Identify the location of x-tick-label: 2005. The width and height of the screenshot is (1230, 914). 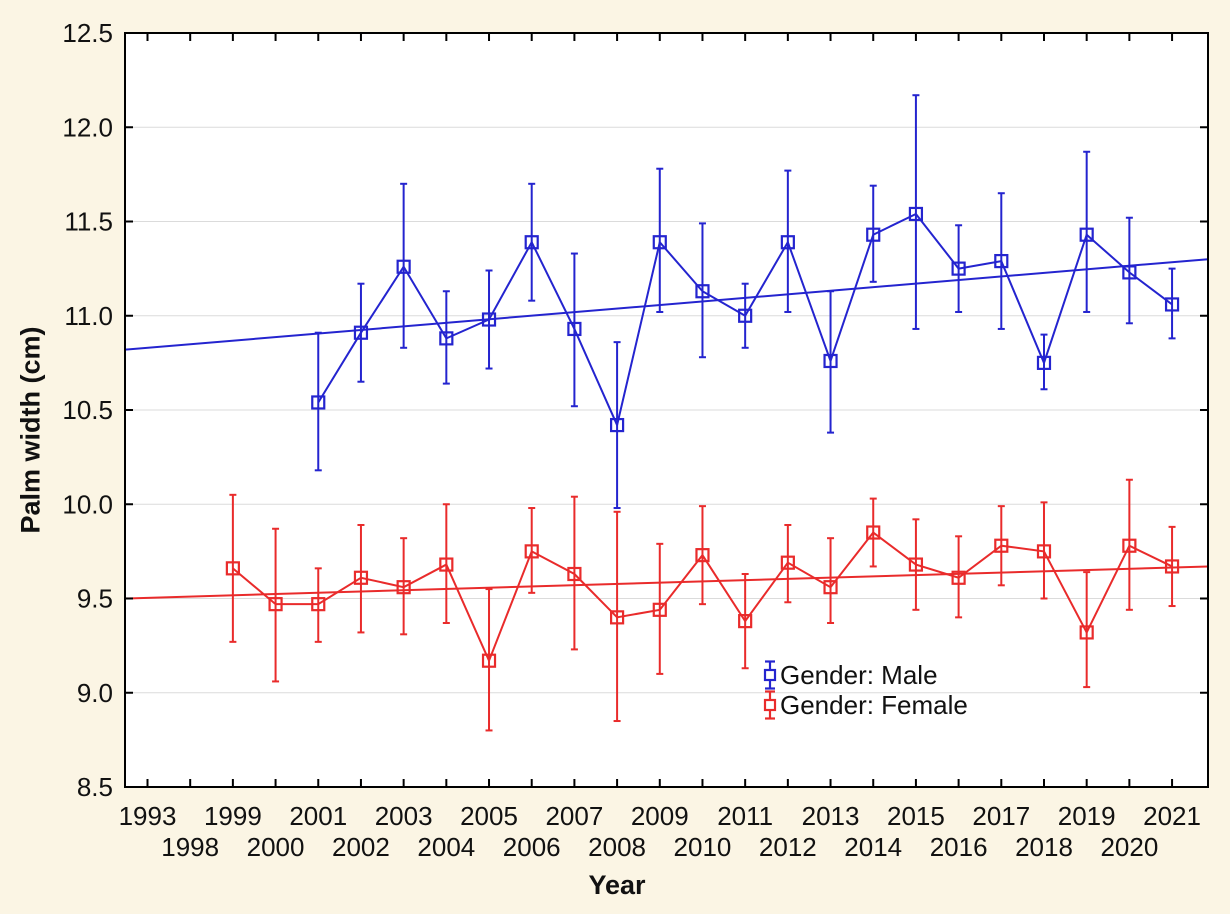
(489, 816).